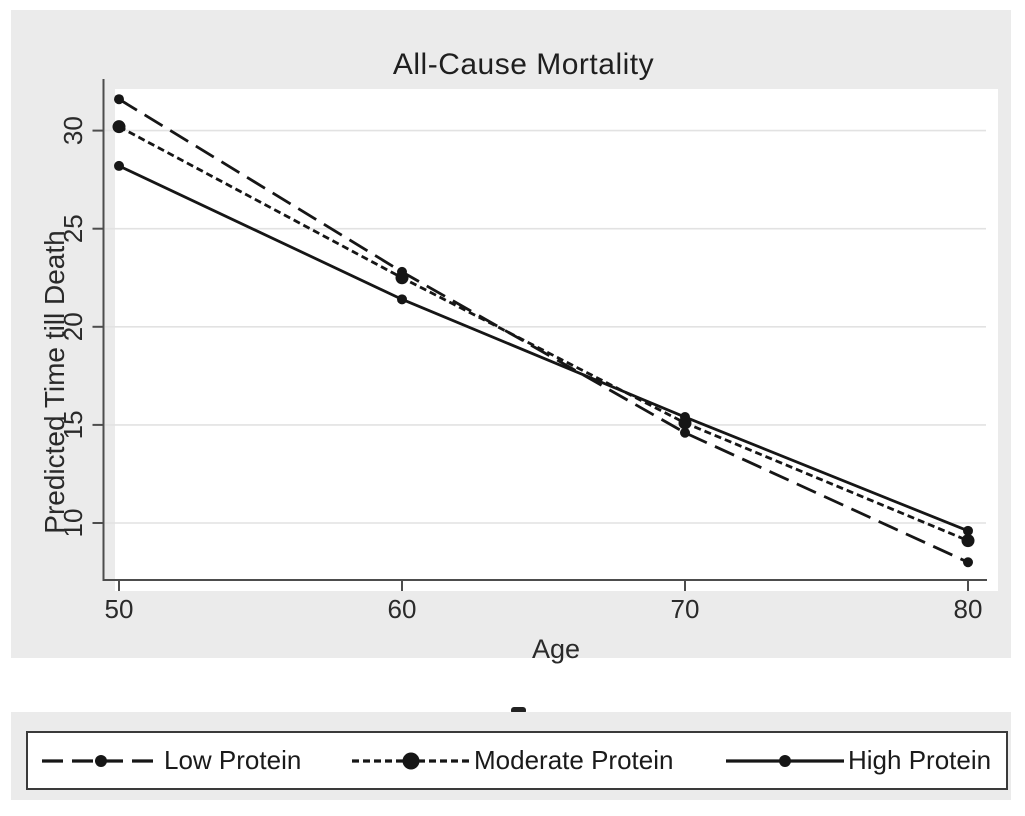 The width and height of the screenshot is (1025, 816). What do you see at coordinates (968, 609) in the screenshot?
I see `x-tick-label: 80` at bounding box center [968, 609].